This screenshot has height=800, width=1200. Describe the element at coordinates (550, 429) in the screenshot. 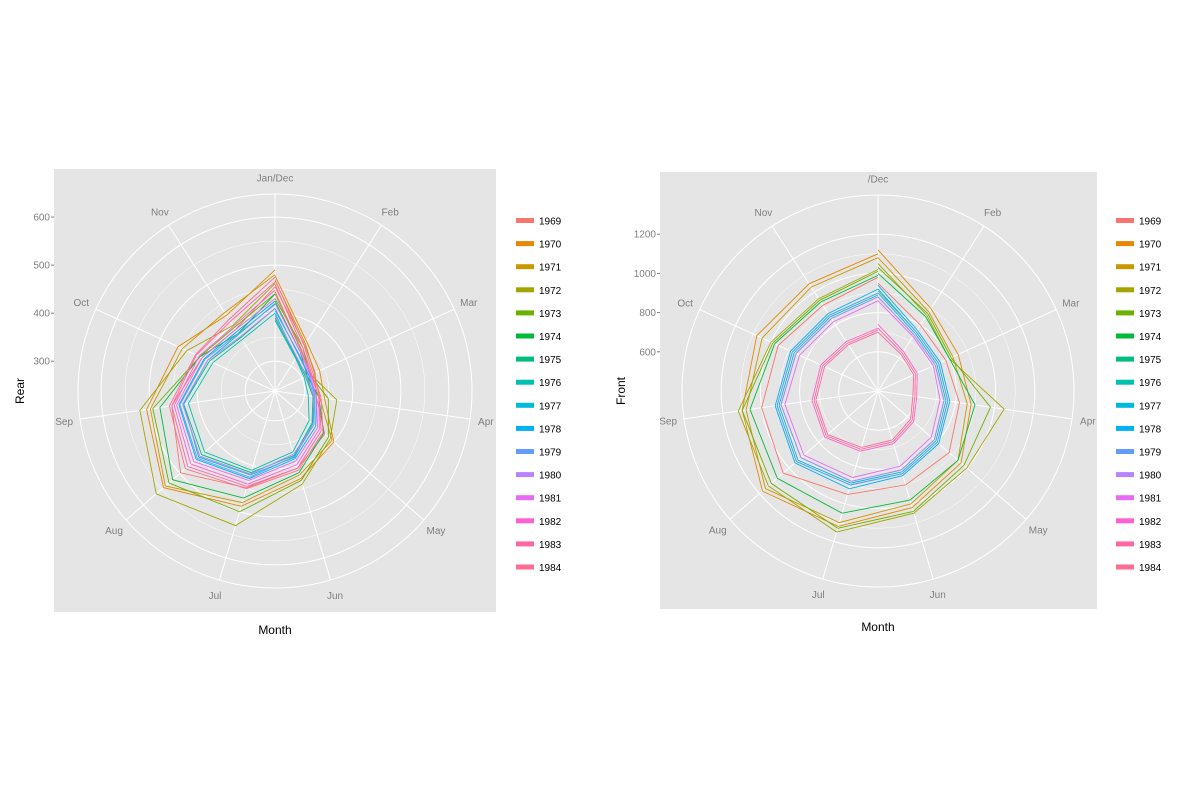

I see `legend-label: 1978` at that location.